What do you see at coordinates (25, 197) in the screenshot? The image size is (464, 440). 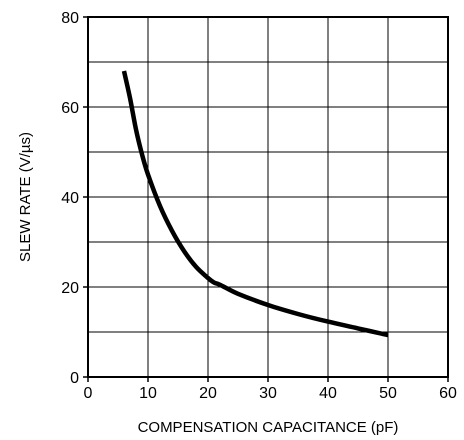 I see `y-axis-title: SLEW RATE (V/µs)` at bounding box center [25, 197].